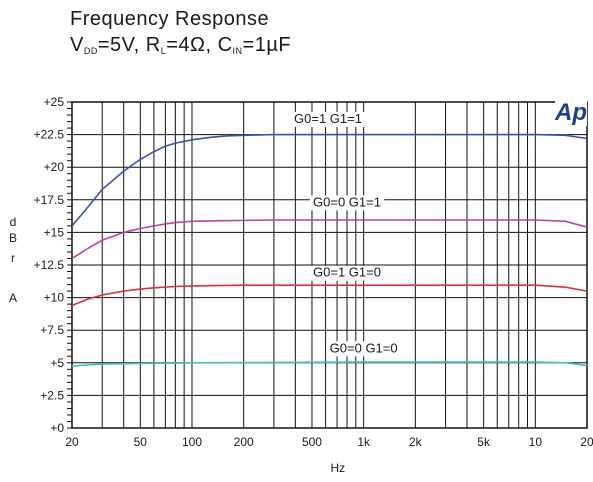 The width and height of the screenshot is (593, 482). What do you see at coordinates (90, 51) in the screenshot?
I see `vdd-subscript: DD` at bounding box center [90, 51].